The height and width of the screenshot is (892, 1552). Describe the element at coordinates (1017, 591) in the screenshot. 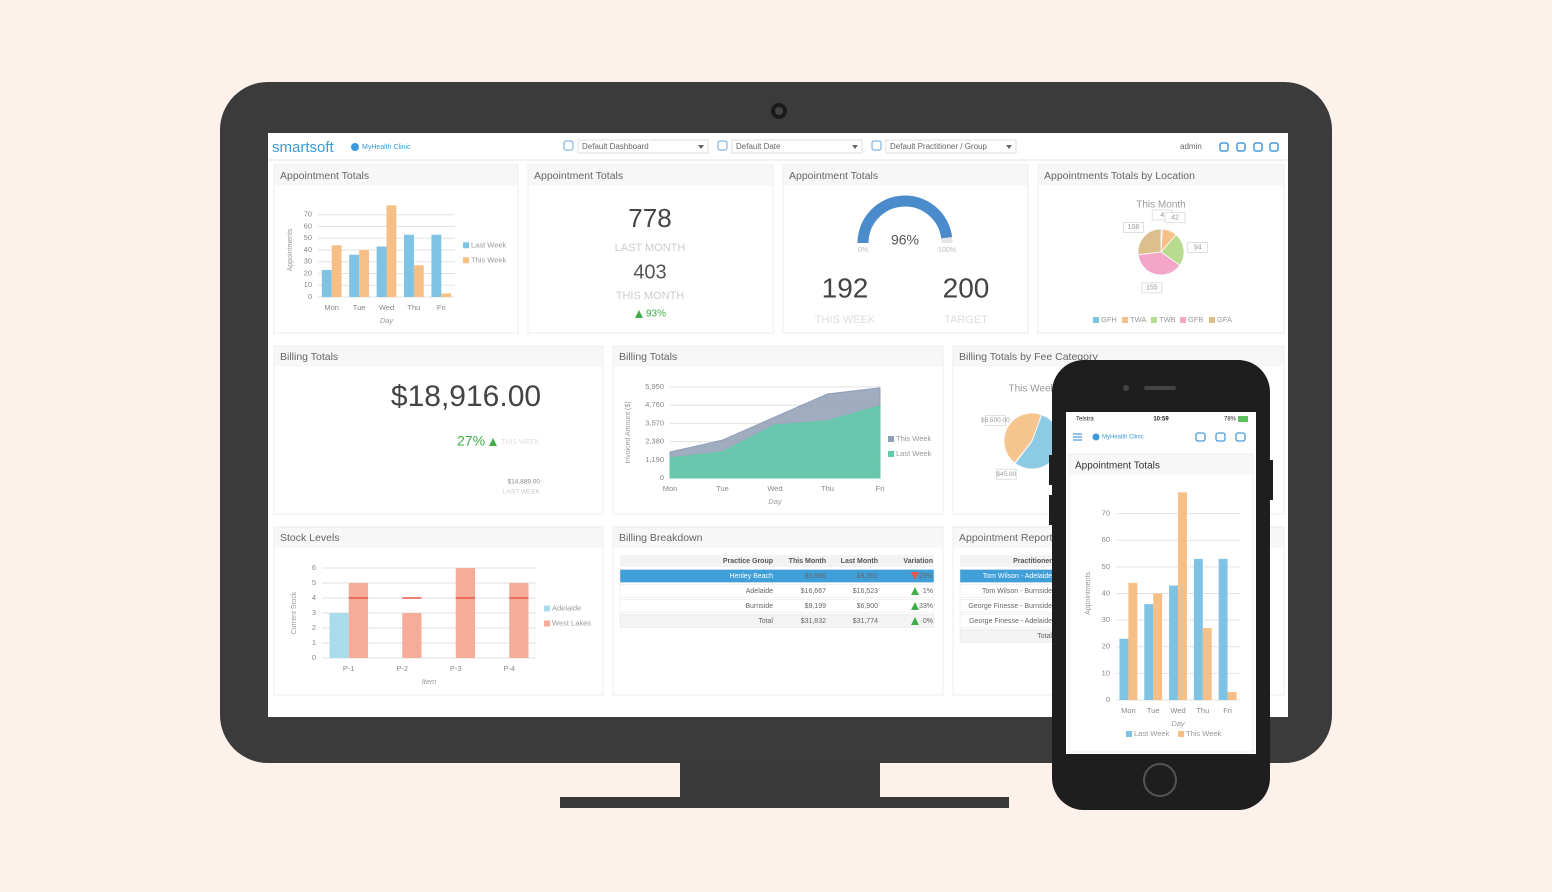

I see `table-cell: Tom Wilson - Burnside` at that location.